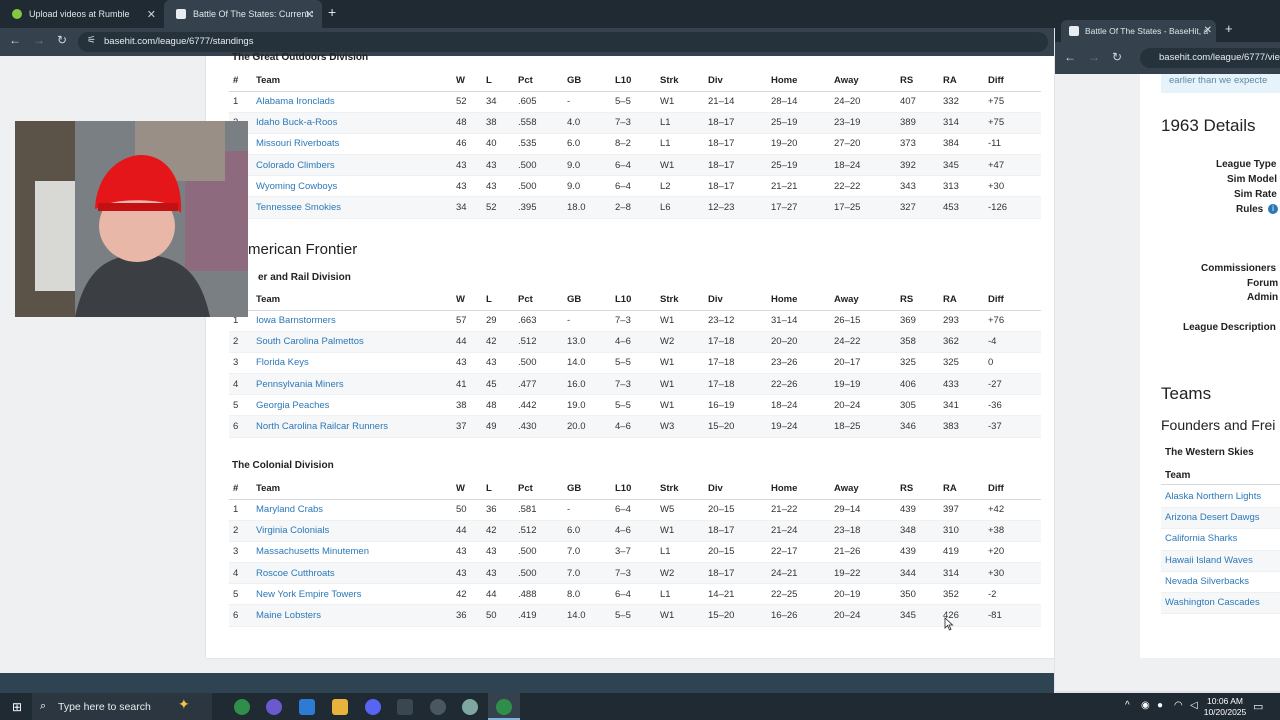  Describe the element at coordinates (356, 123) in the screenshot. I see `team-link: Idaho Buck-a-Roos` at that location.